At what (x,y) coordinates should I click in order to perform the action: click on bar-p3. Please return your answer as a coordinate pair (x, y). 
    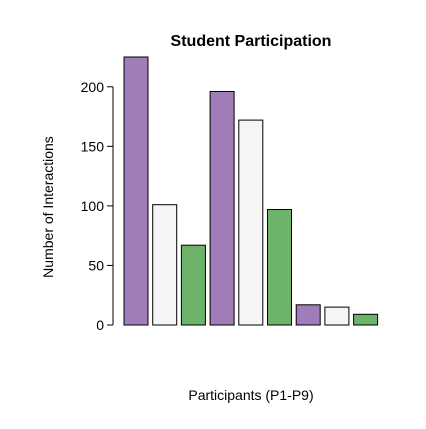
    Looking at the image, I should click on (193, 285).